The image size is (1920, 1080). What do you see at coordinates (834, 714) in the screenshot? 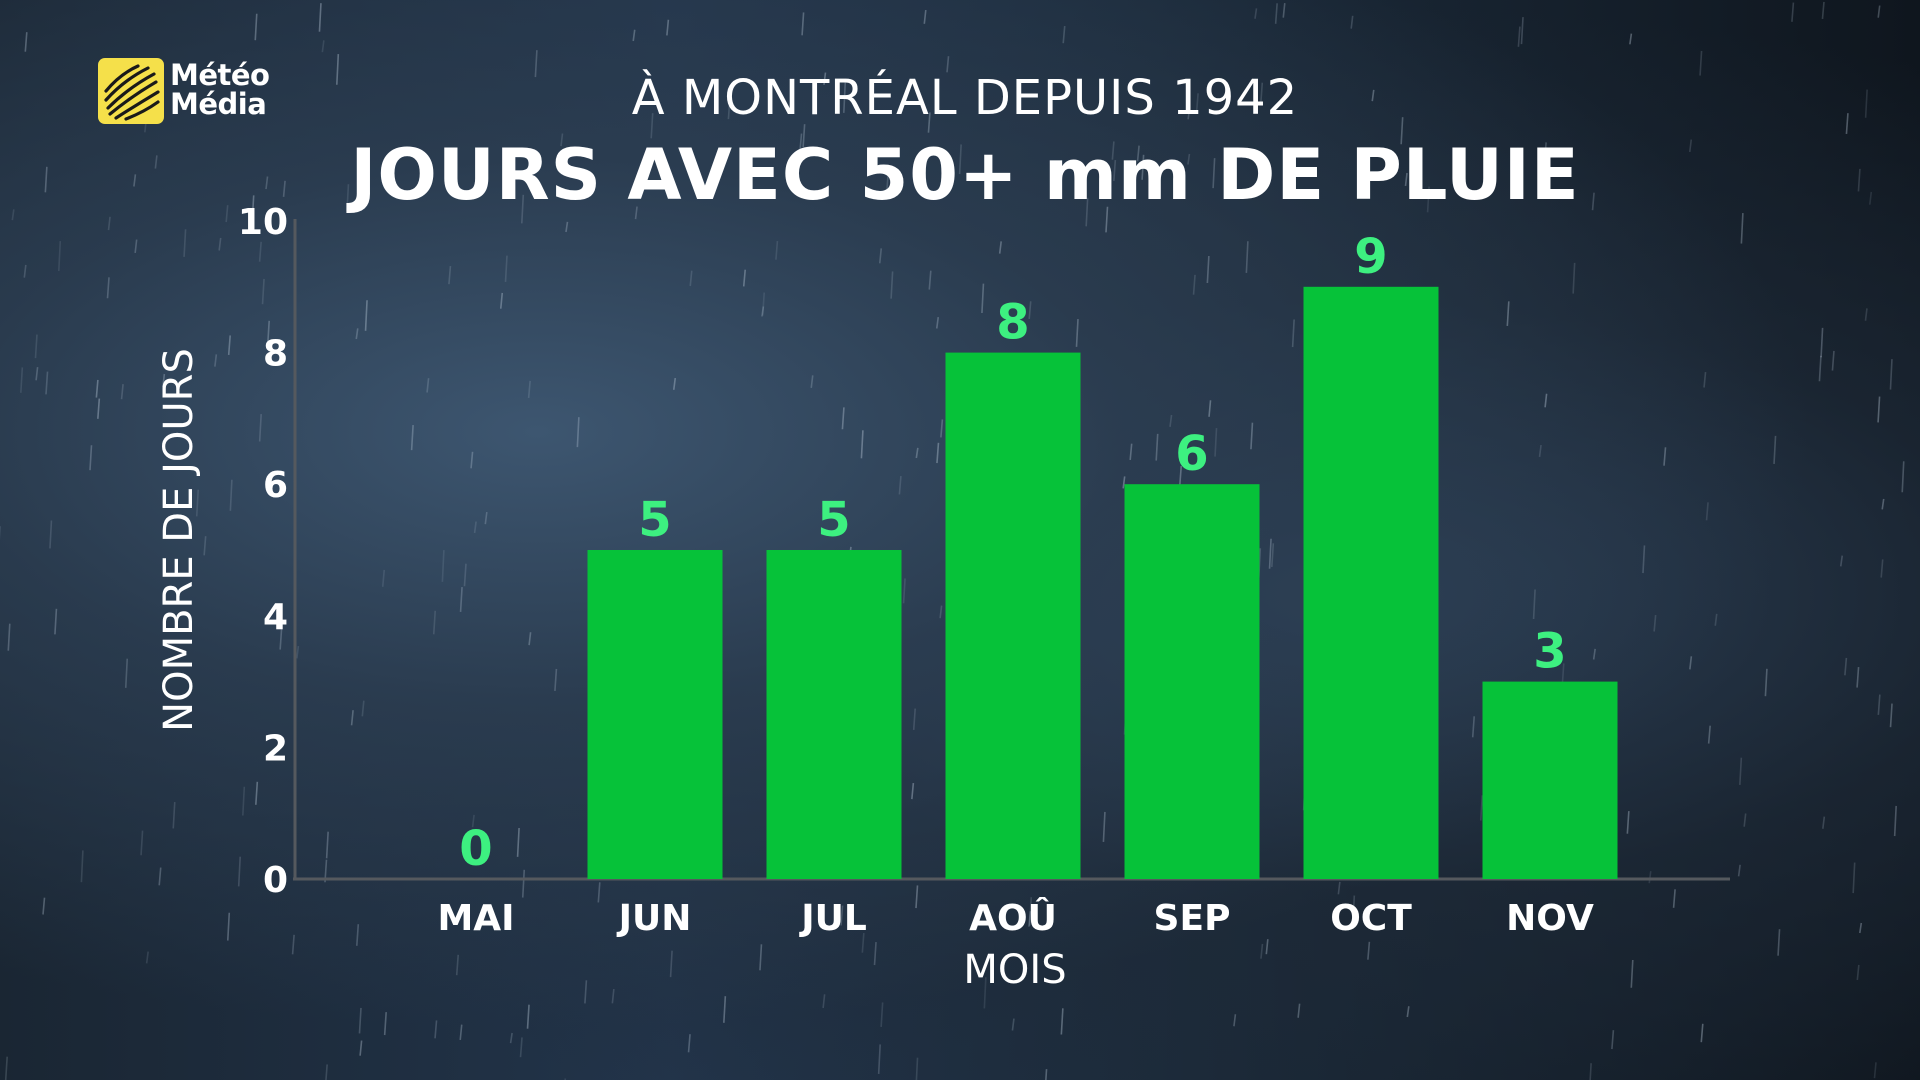
I see `bar-jul` at bounding box center [834, 714].